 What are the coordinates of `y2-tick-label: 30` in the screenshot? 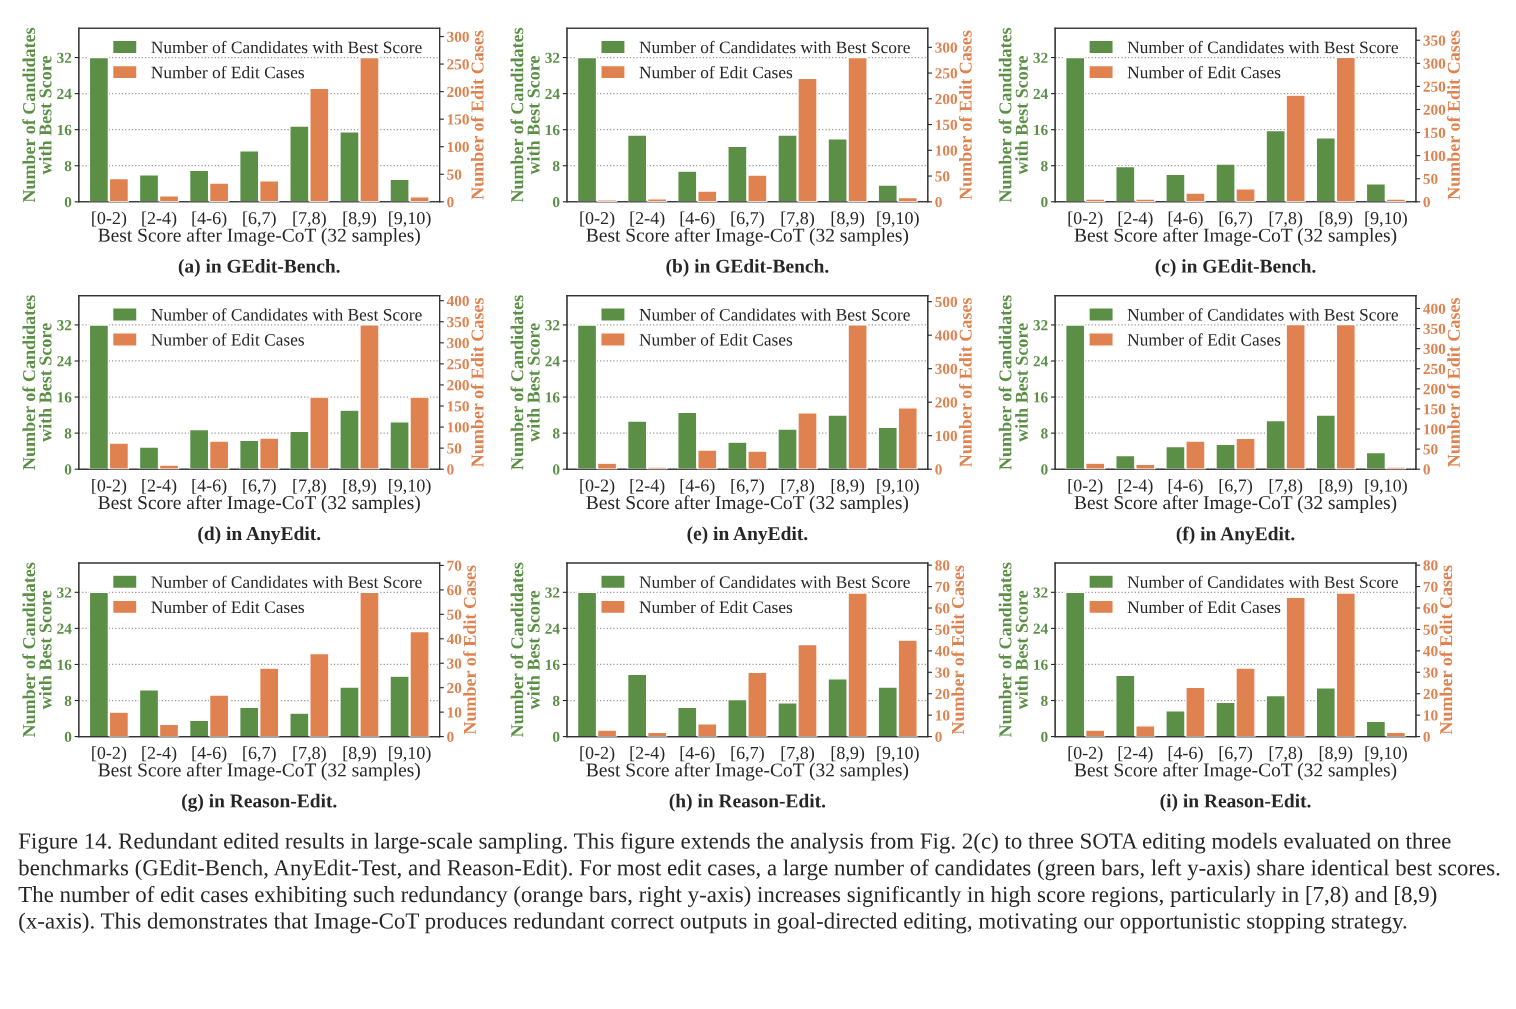 It's located at (942, 672).